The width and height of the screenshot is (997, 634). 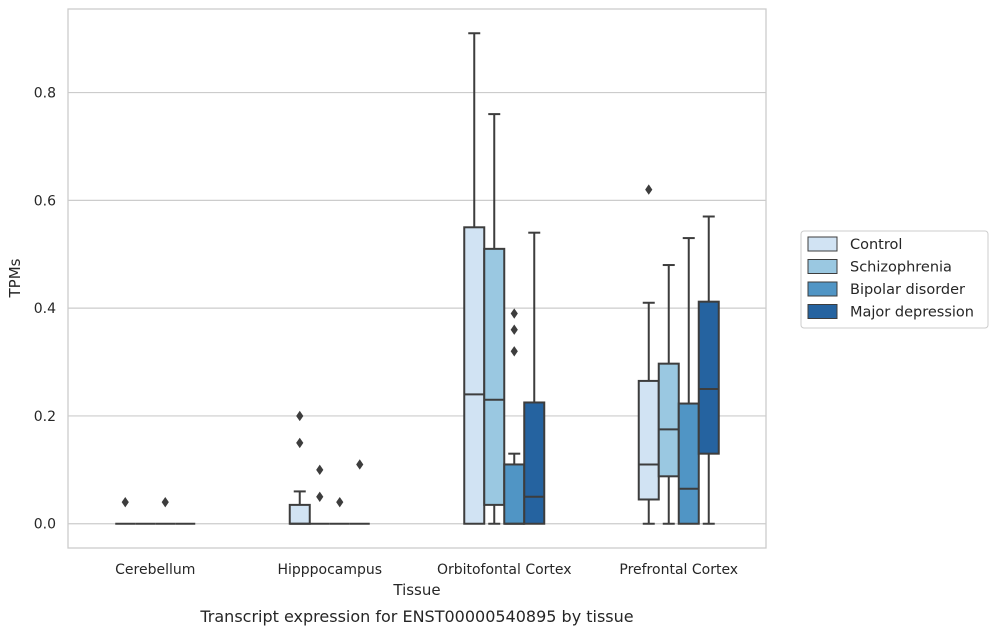 I want to click on legend-item: Bipolar disorder, so click(x=886, y=289).